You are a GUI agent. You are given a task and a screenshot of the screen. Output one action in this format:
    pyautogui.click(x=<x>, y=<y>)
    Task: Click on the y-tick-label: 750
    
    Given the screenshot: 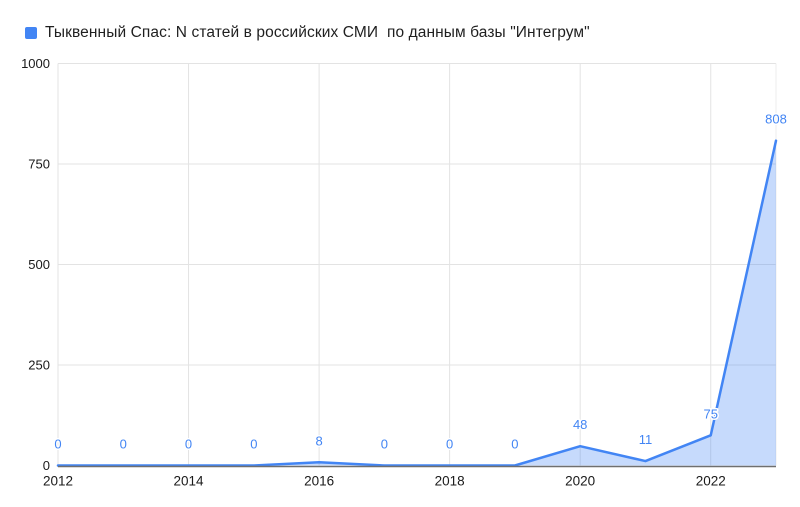 What is the action you would take?
    pyautogui.click(x=39, y=164)
    